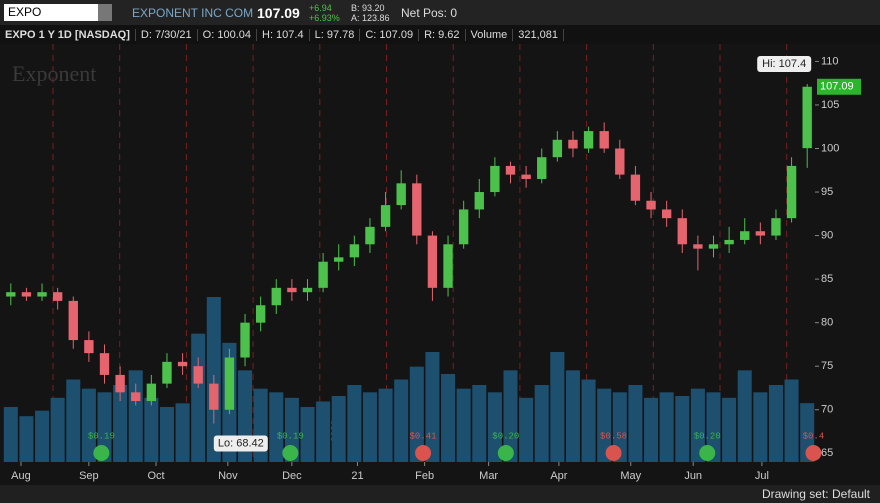 Image resolution: width=880 pixels, height=503 pixels. Describe the element at coordinates (693, 476) in the screenshot. I see `x-tick-label: Jun` at that location.